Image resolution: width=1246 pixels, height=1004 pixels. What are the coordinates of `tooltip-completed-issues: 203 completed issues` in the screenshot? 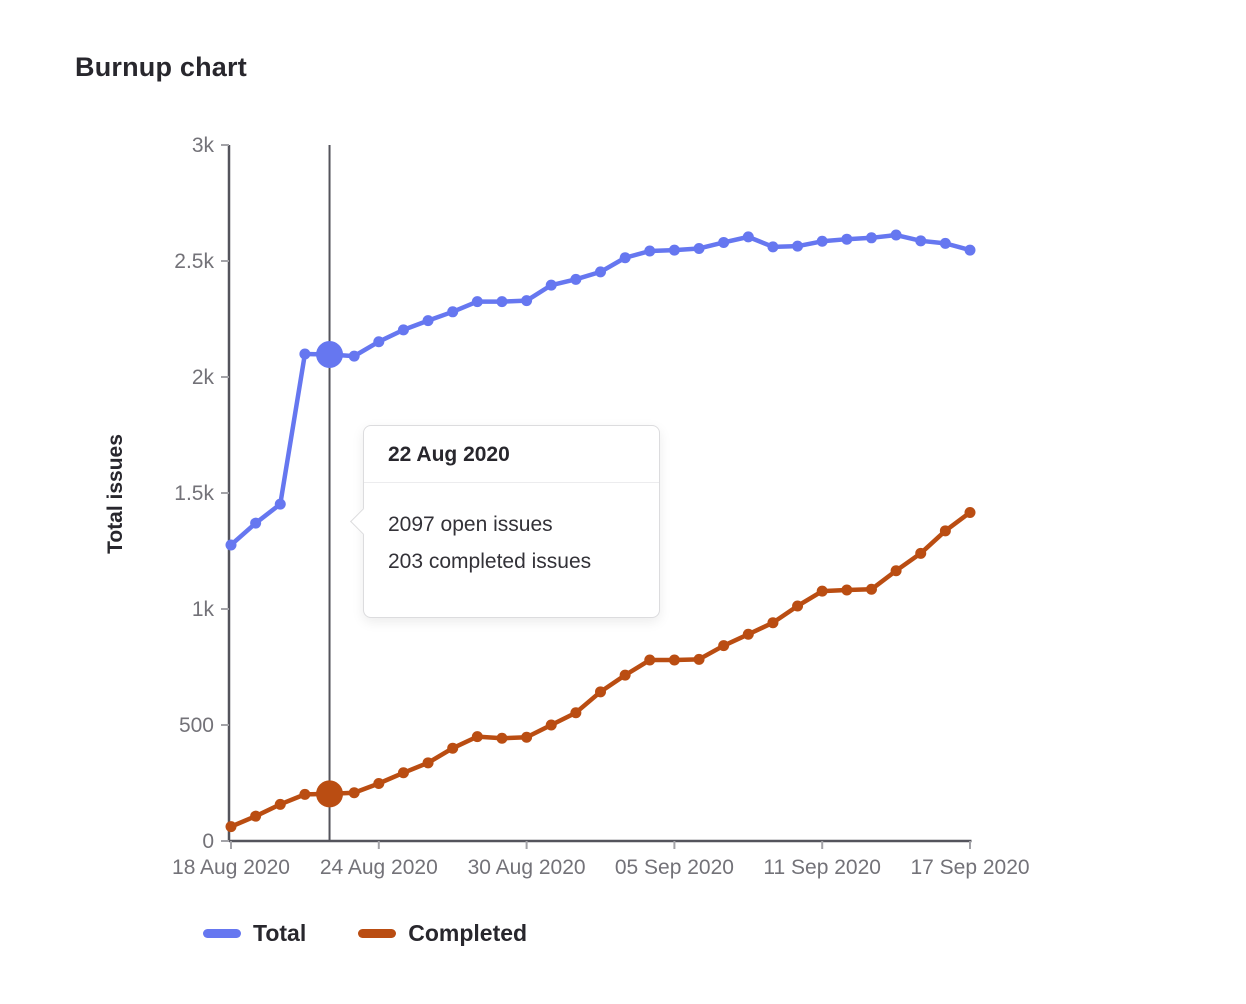 It's located at (490, 561).